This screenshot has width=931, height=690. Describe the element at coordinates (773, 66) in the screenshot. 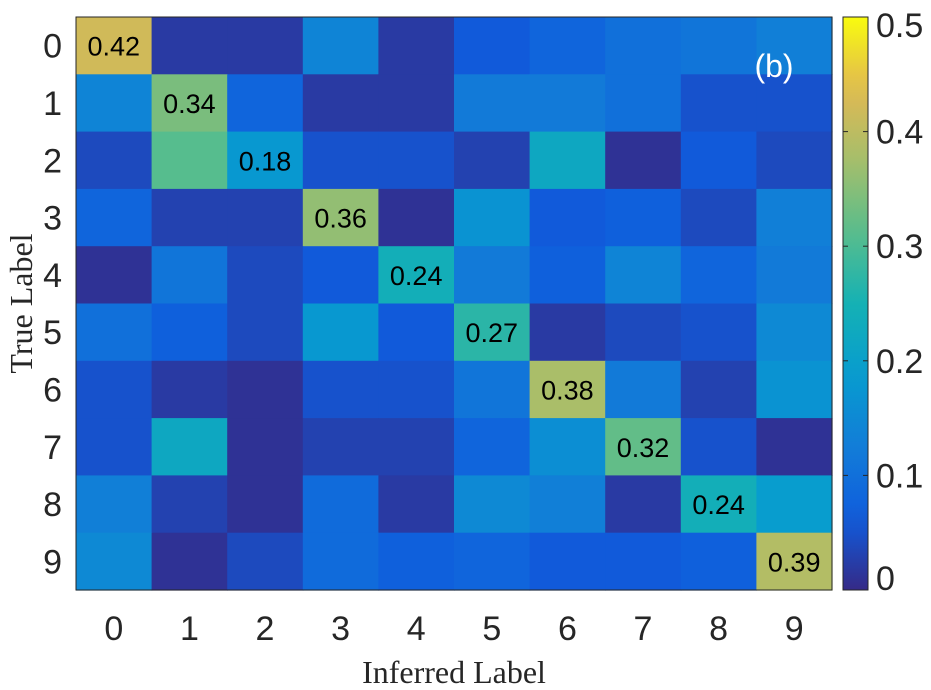

I see `panel-label: (b)` at that location.